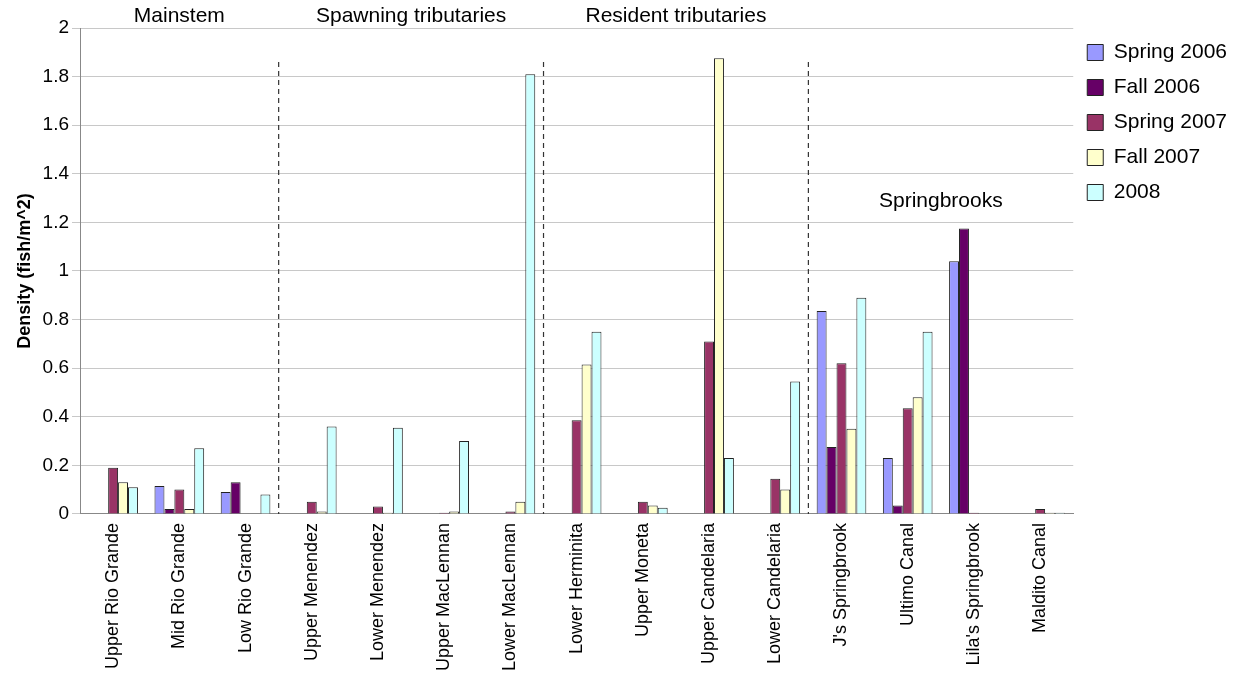 The width and height of the screenshot is (1247, 679). Describe the element at coordinates (310, 591) in the screenshot. I see `x-tick-label: Upper Menendez` at that location.